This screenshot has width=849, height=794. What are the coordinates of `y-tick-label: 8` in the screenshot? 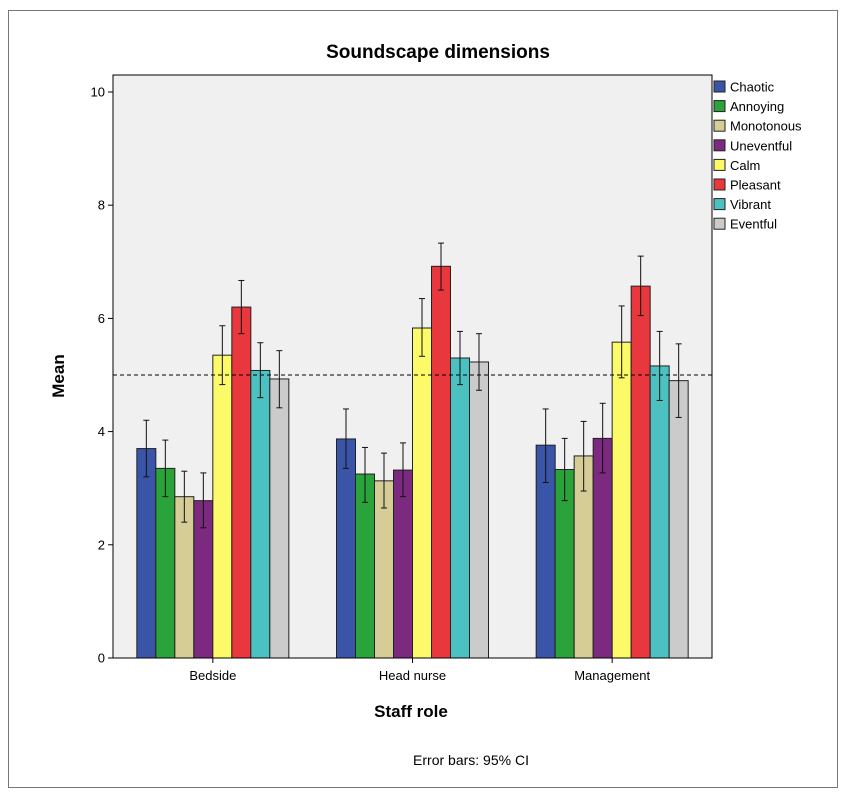 It's located at (101, 205).